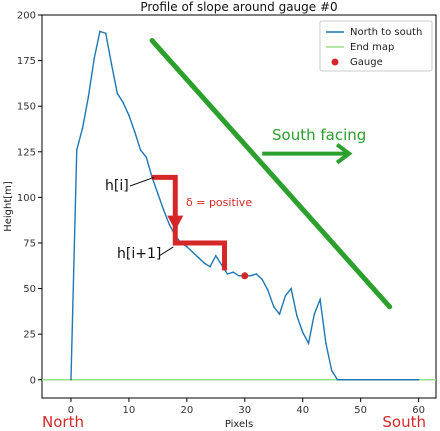 The image size is (440, 431). I want to click on north-label: North, so click(63, 422).